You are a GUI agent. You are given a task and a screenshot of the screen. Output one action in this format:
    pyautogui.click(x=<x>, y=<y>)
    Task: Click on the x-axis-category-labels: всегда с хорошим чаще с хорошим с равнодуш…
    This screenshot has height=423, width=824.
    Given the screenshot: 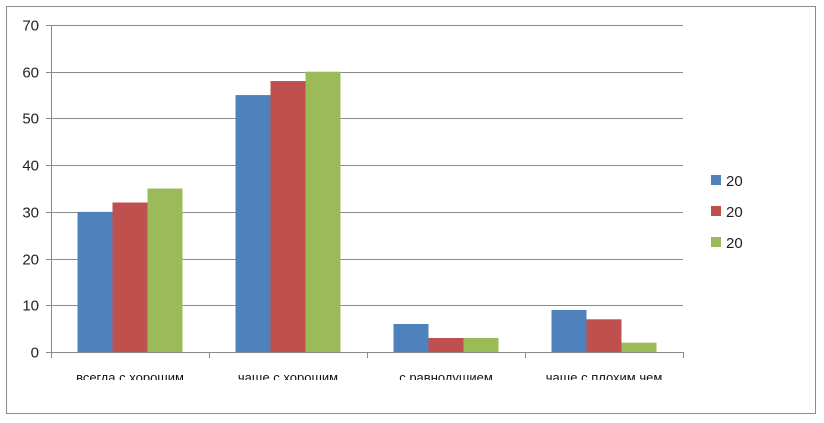 What is the action you would take?
    pyautogui.click(x=369, y=377)
    